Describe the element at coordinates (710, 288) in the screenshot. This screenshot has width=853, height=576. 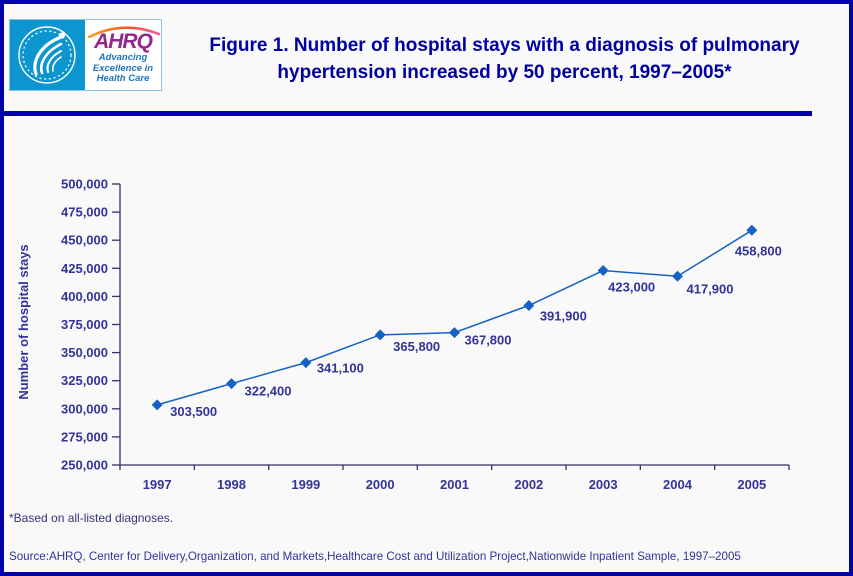
I see `data-point-label: 417,900` at that location.